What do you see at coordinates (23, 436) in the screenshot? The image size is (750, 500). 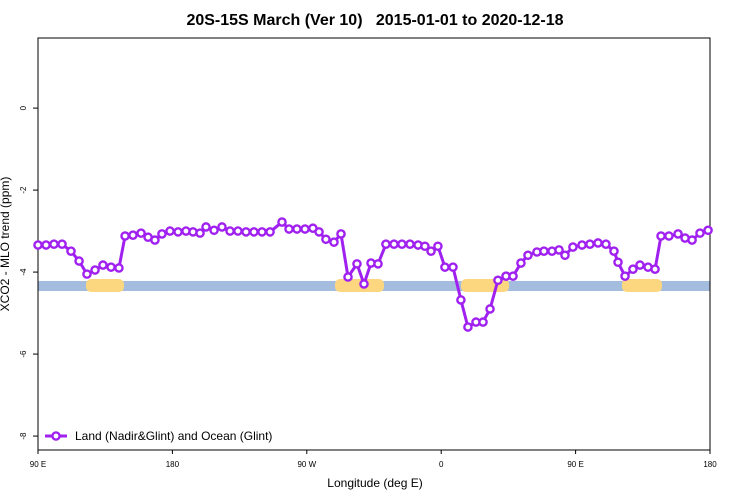 I see `y-tick-label: -8` at bounding box center [23, 436].